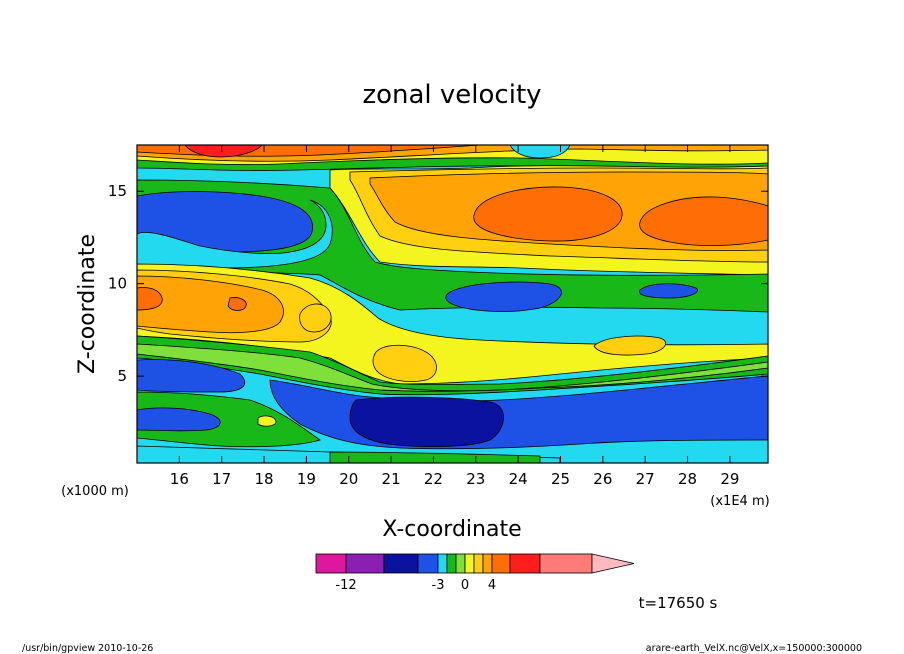 The image size is (904, 654). What do you see at coordinates (475, 479) in the screenshot?
I see `x-tick-label: 23` at bounding box center [475, 479].